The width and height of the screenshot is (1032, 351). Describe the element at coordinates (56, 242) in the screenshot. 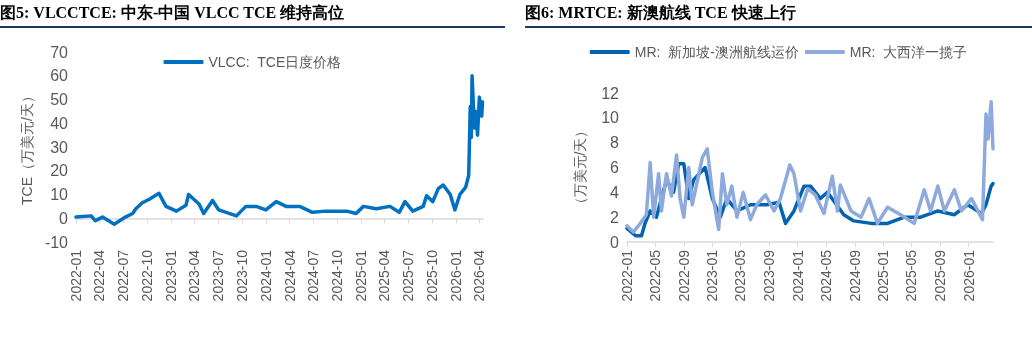

I see `y-tick-label: -10` at that location.